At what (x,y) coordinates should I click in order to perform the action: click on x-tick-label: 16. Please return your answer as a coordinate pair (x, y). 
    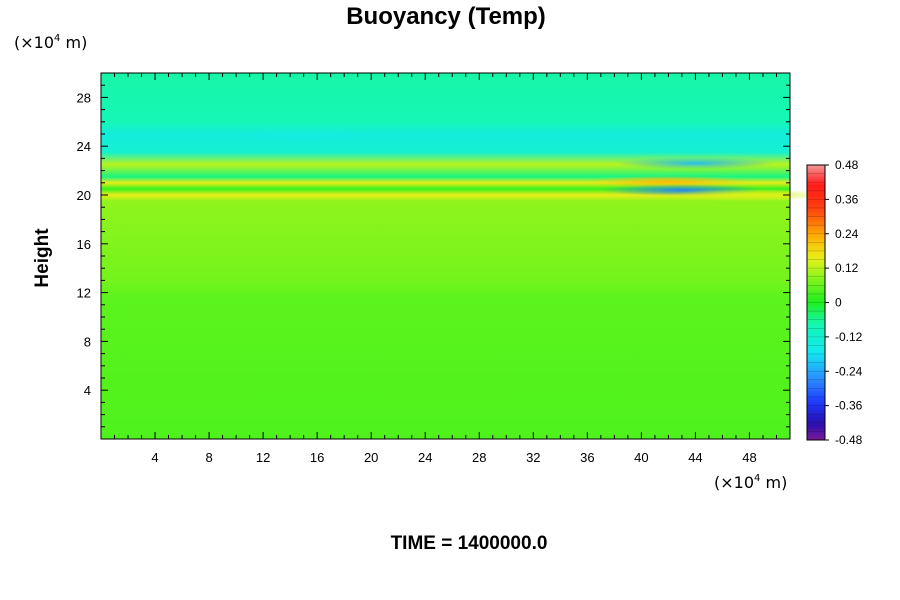
    Looking at the image, I should click on (317, 457).